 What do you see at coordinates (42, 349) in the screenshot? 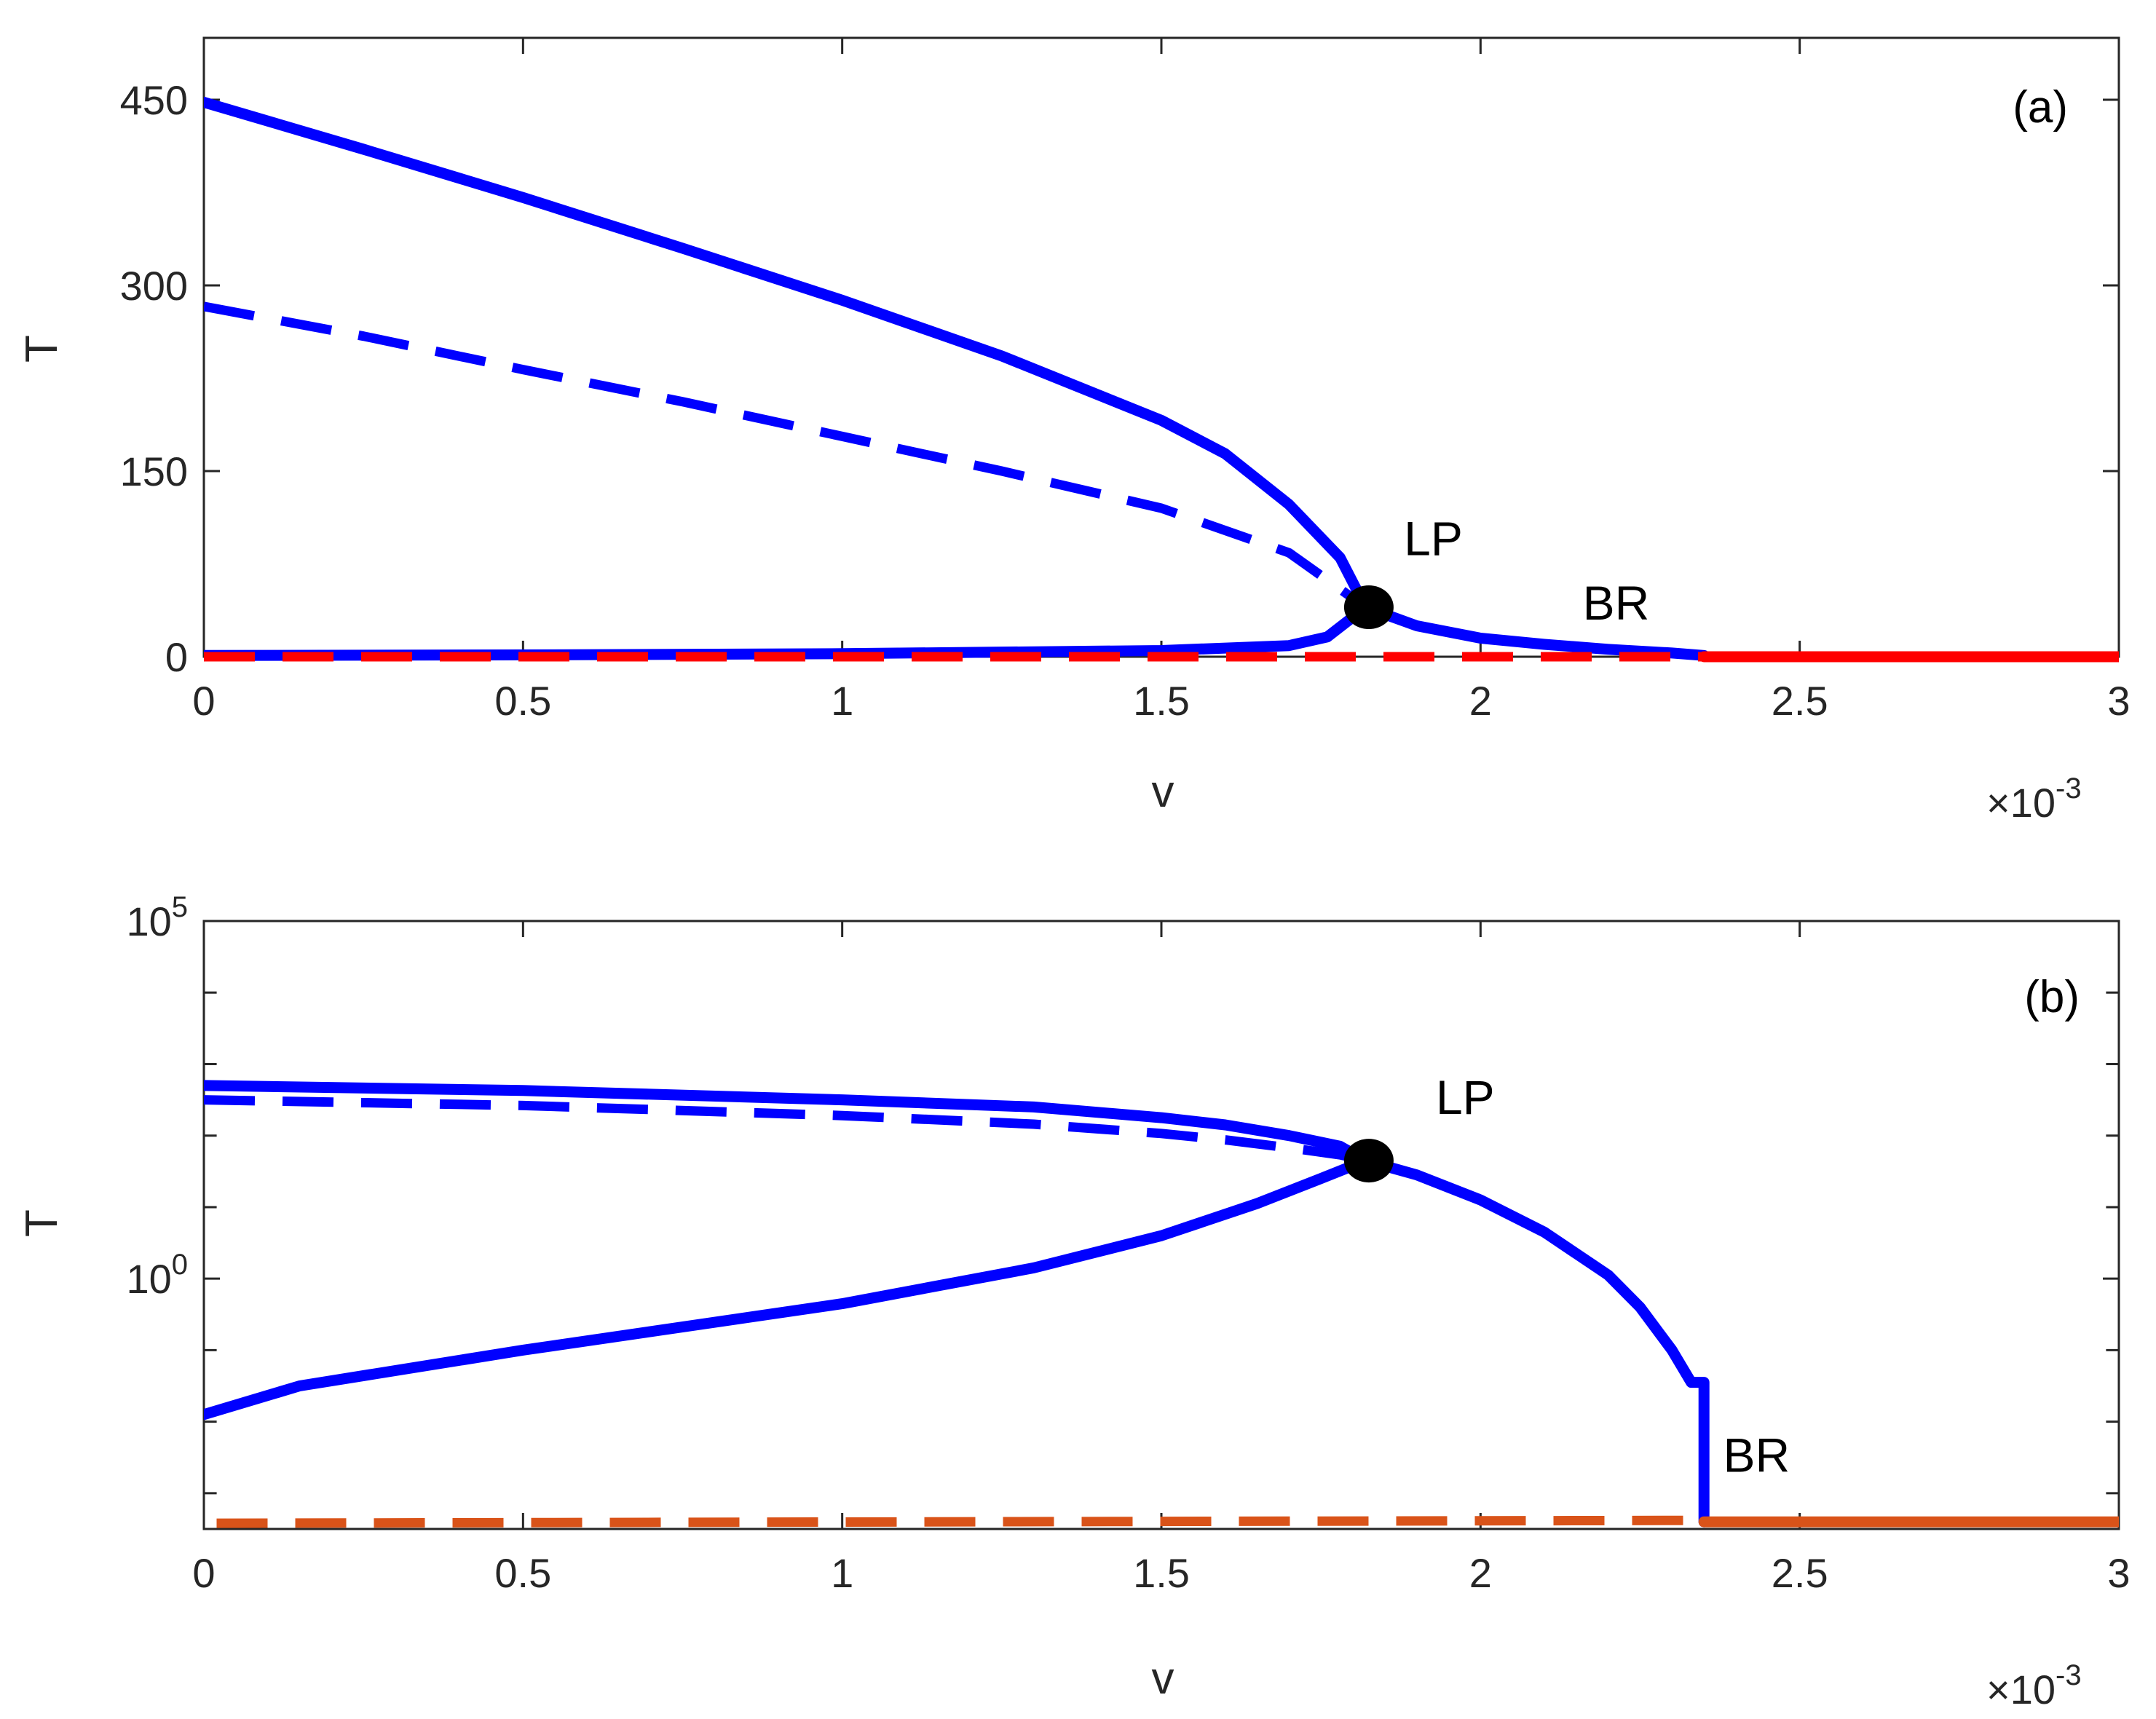
I see `panel-a-ylabel: T` at bounding box center [42, 349].